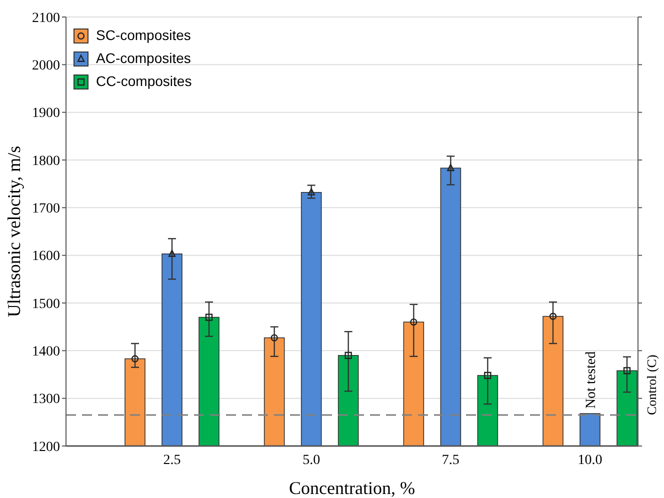 The image size is (664, 498). Describe the element at coordinates (46, 18) in the screenshot. I see `y-tick-label: 2100` at that location.